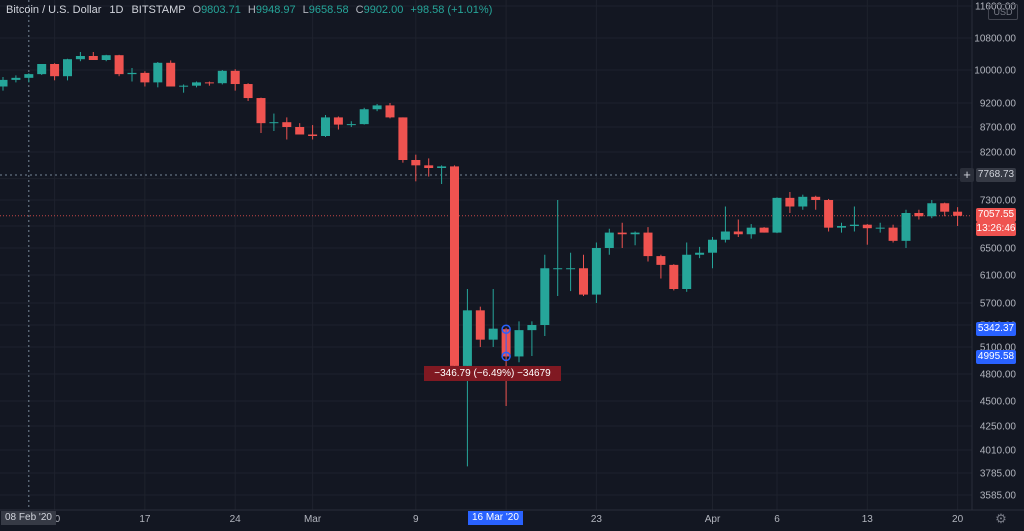 This screenshot has height=531, width=1024. I want to click on currency-badge: USD, so click(1003, 12).